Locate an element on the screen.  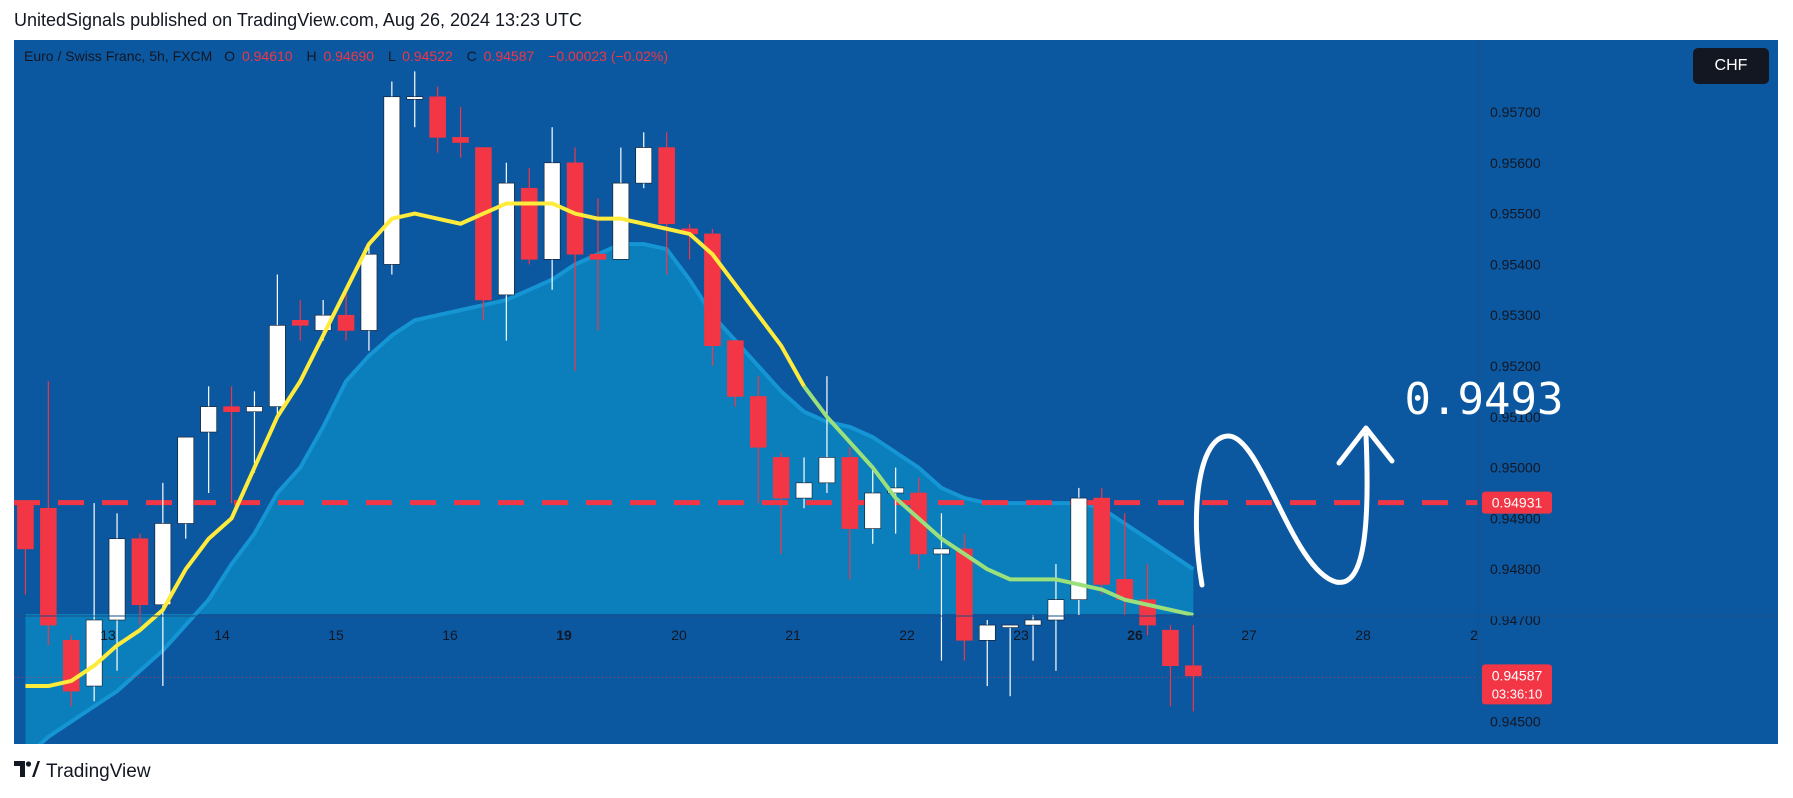
footer: TradingView is located at coordinates (82, 771).